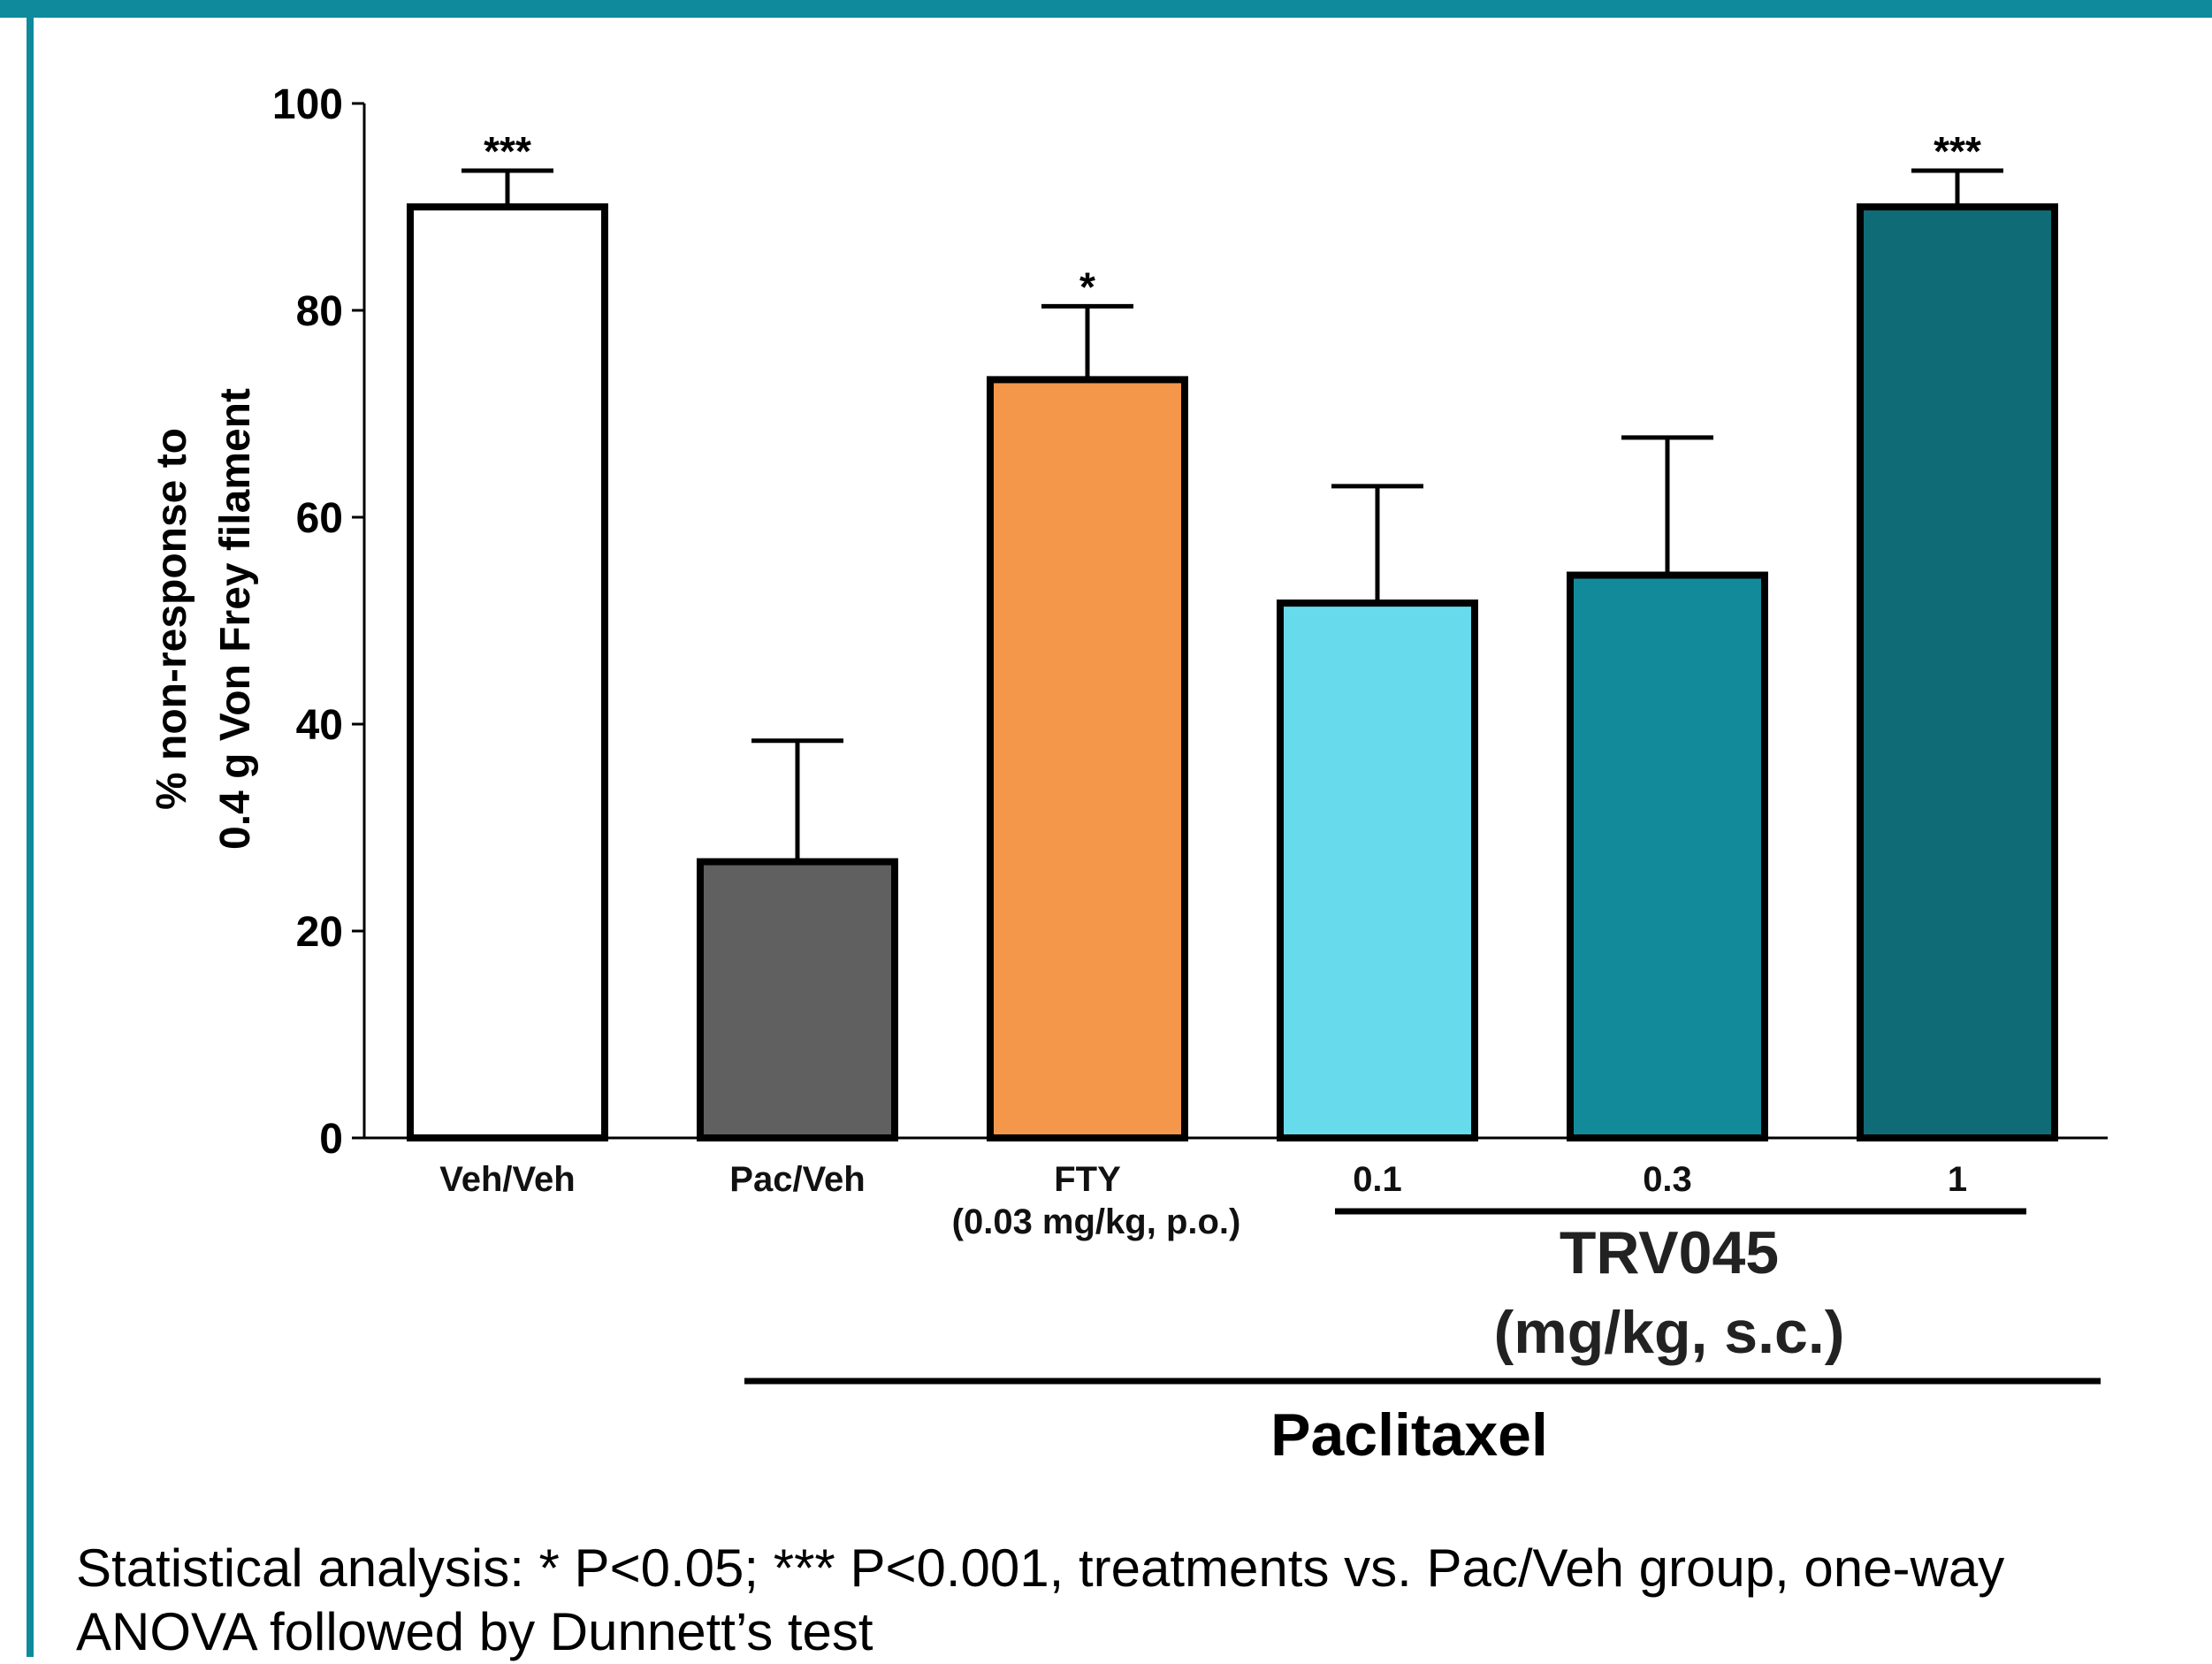  Describe the element at coordinates (319, 311) in the screenshot. I see `y-tick-label-80: 80` at that location.